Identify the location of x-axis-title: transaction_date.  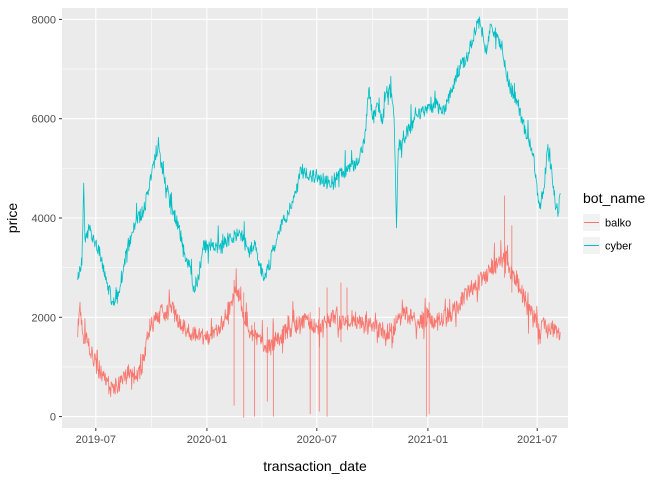
(315, 466).